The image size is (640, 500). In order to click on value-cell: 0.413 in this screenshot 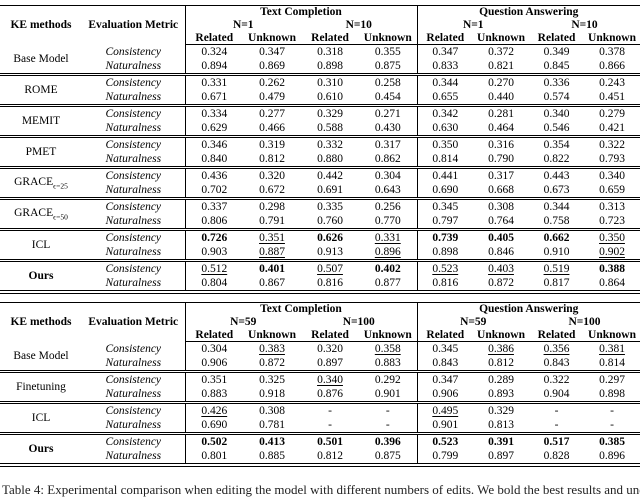, I will do `click(272, 440)`.